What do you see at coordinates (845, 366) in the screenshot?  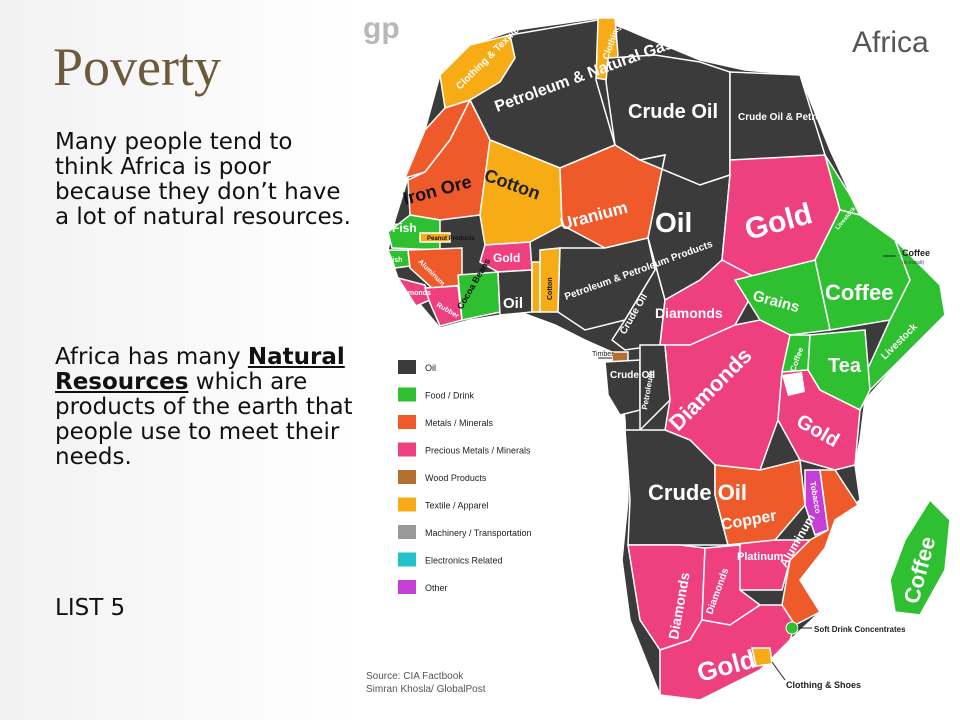 I see `label-kenya: Tea` at bounding box center [845, 366].